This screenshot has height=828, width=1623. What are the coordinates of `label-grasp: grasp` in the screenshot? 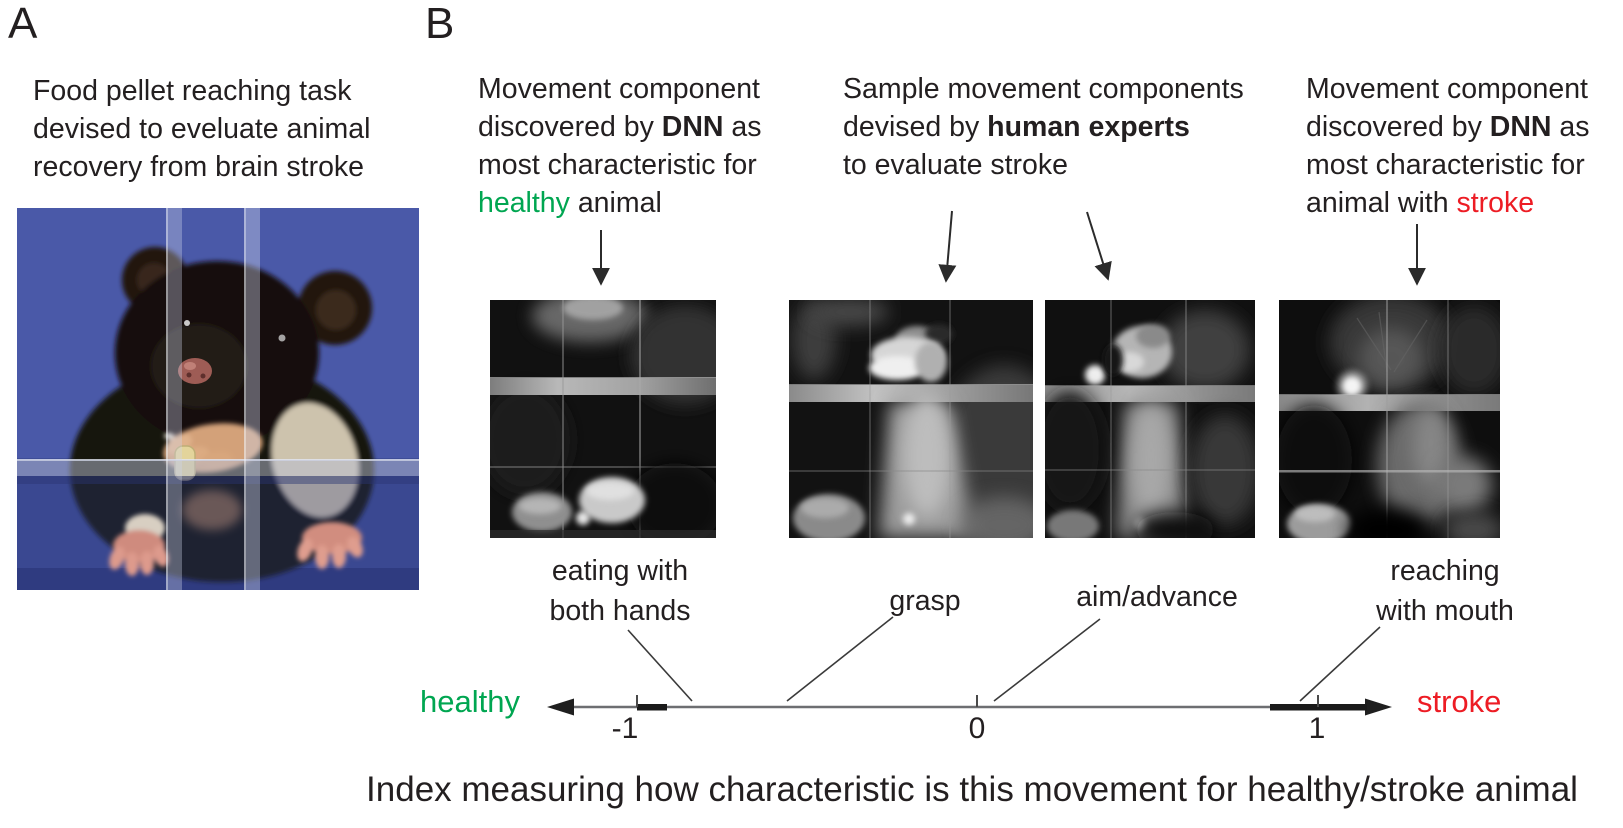 It's located at (925, 601).